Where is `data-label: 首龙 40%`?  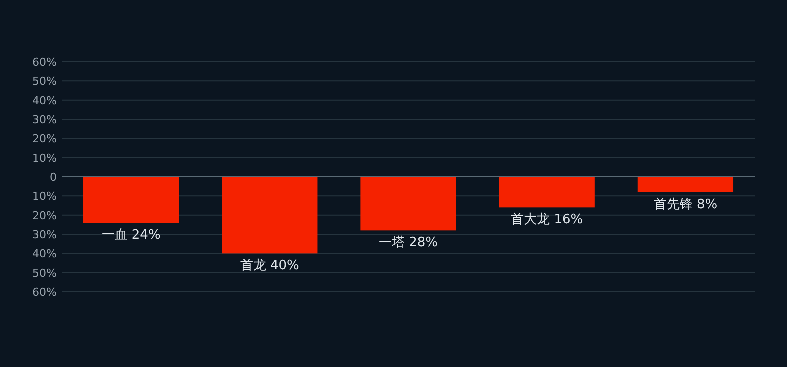 data-label: 首龙 40% is located at coordinates (270, 266).